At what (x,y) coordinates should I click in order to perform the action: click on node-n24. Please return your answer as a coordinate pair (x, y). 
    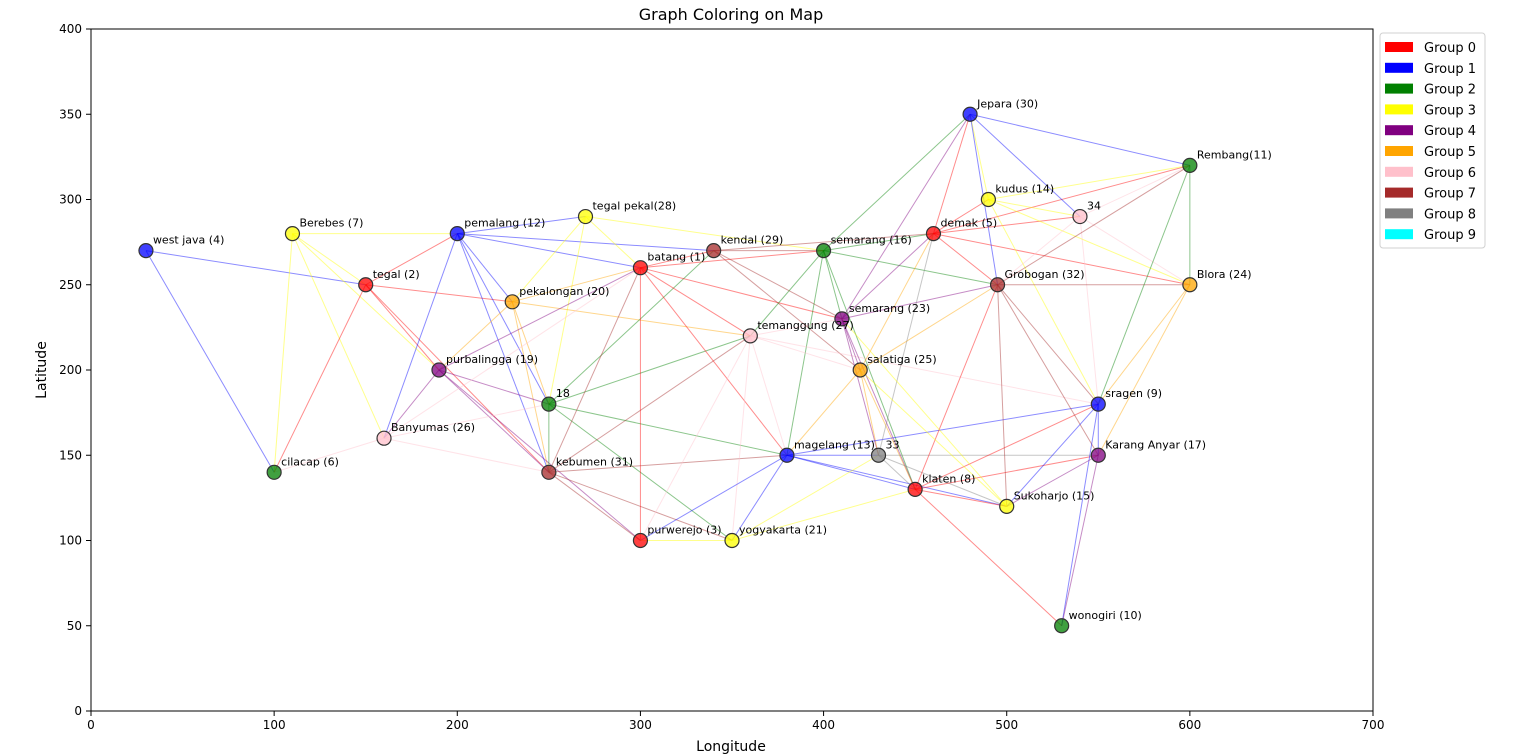
    Looking at the image, I should click on (1190, 285).